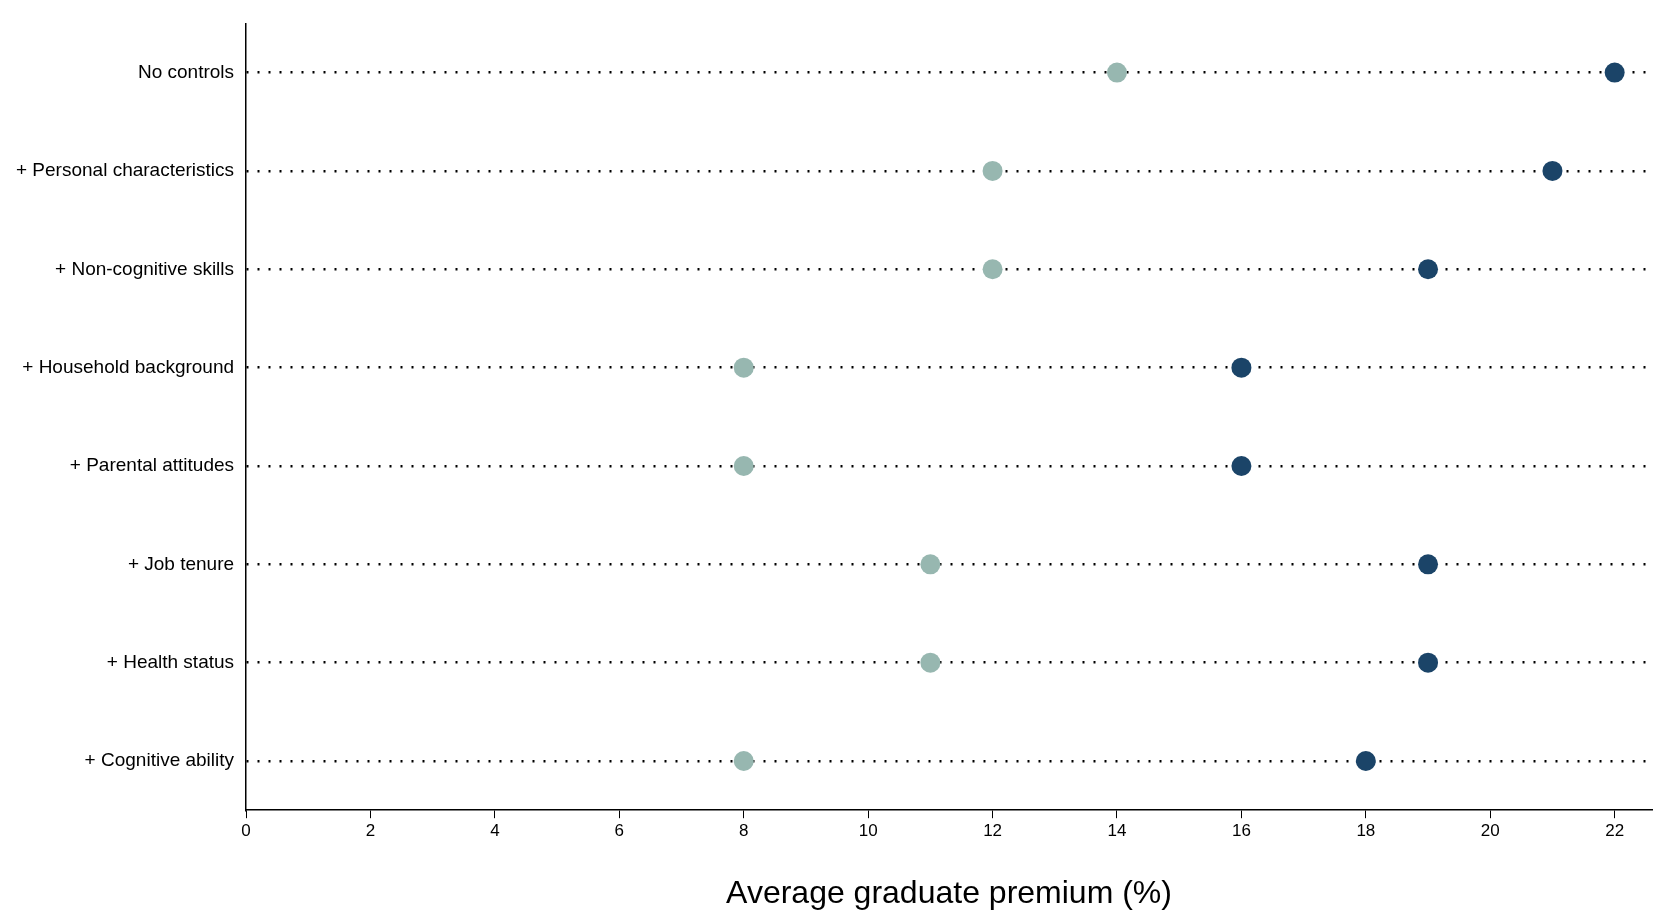  What do you see at coordinates (170, 661) in the screenshot?
I see `y-tick-label: + Health status` at bounding box center [170, 661].